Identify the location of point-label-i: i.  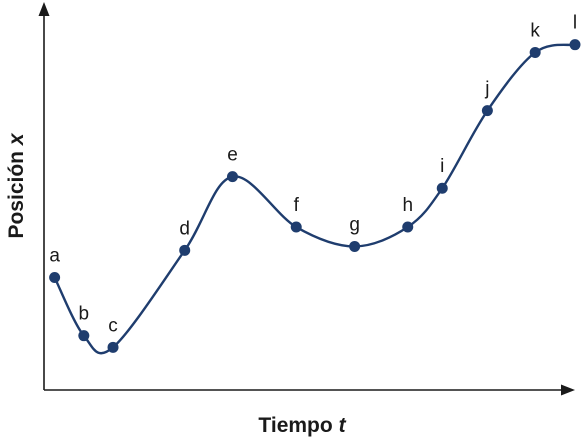
(442, 166).